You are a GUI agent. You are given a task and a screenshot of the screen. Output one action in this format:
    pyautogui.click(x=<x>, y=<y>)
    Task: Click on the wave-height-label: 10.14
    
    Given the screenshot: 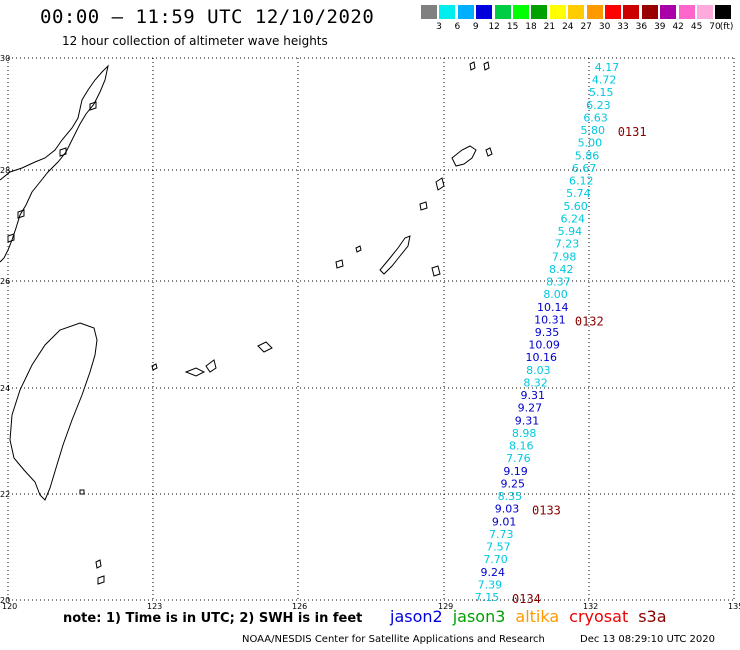 What is the action you would take?
    pyautogui.click(x=553, y=307)
    